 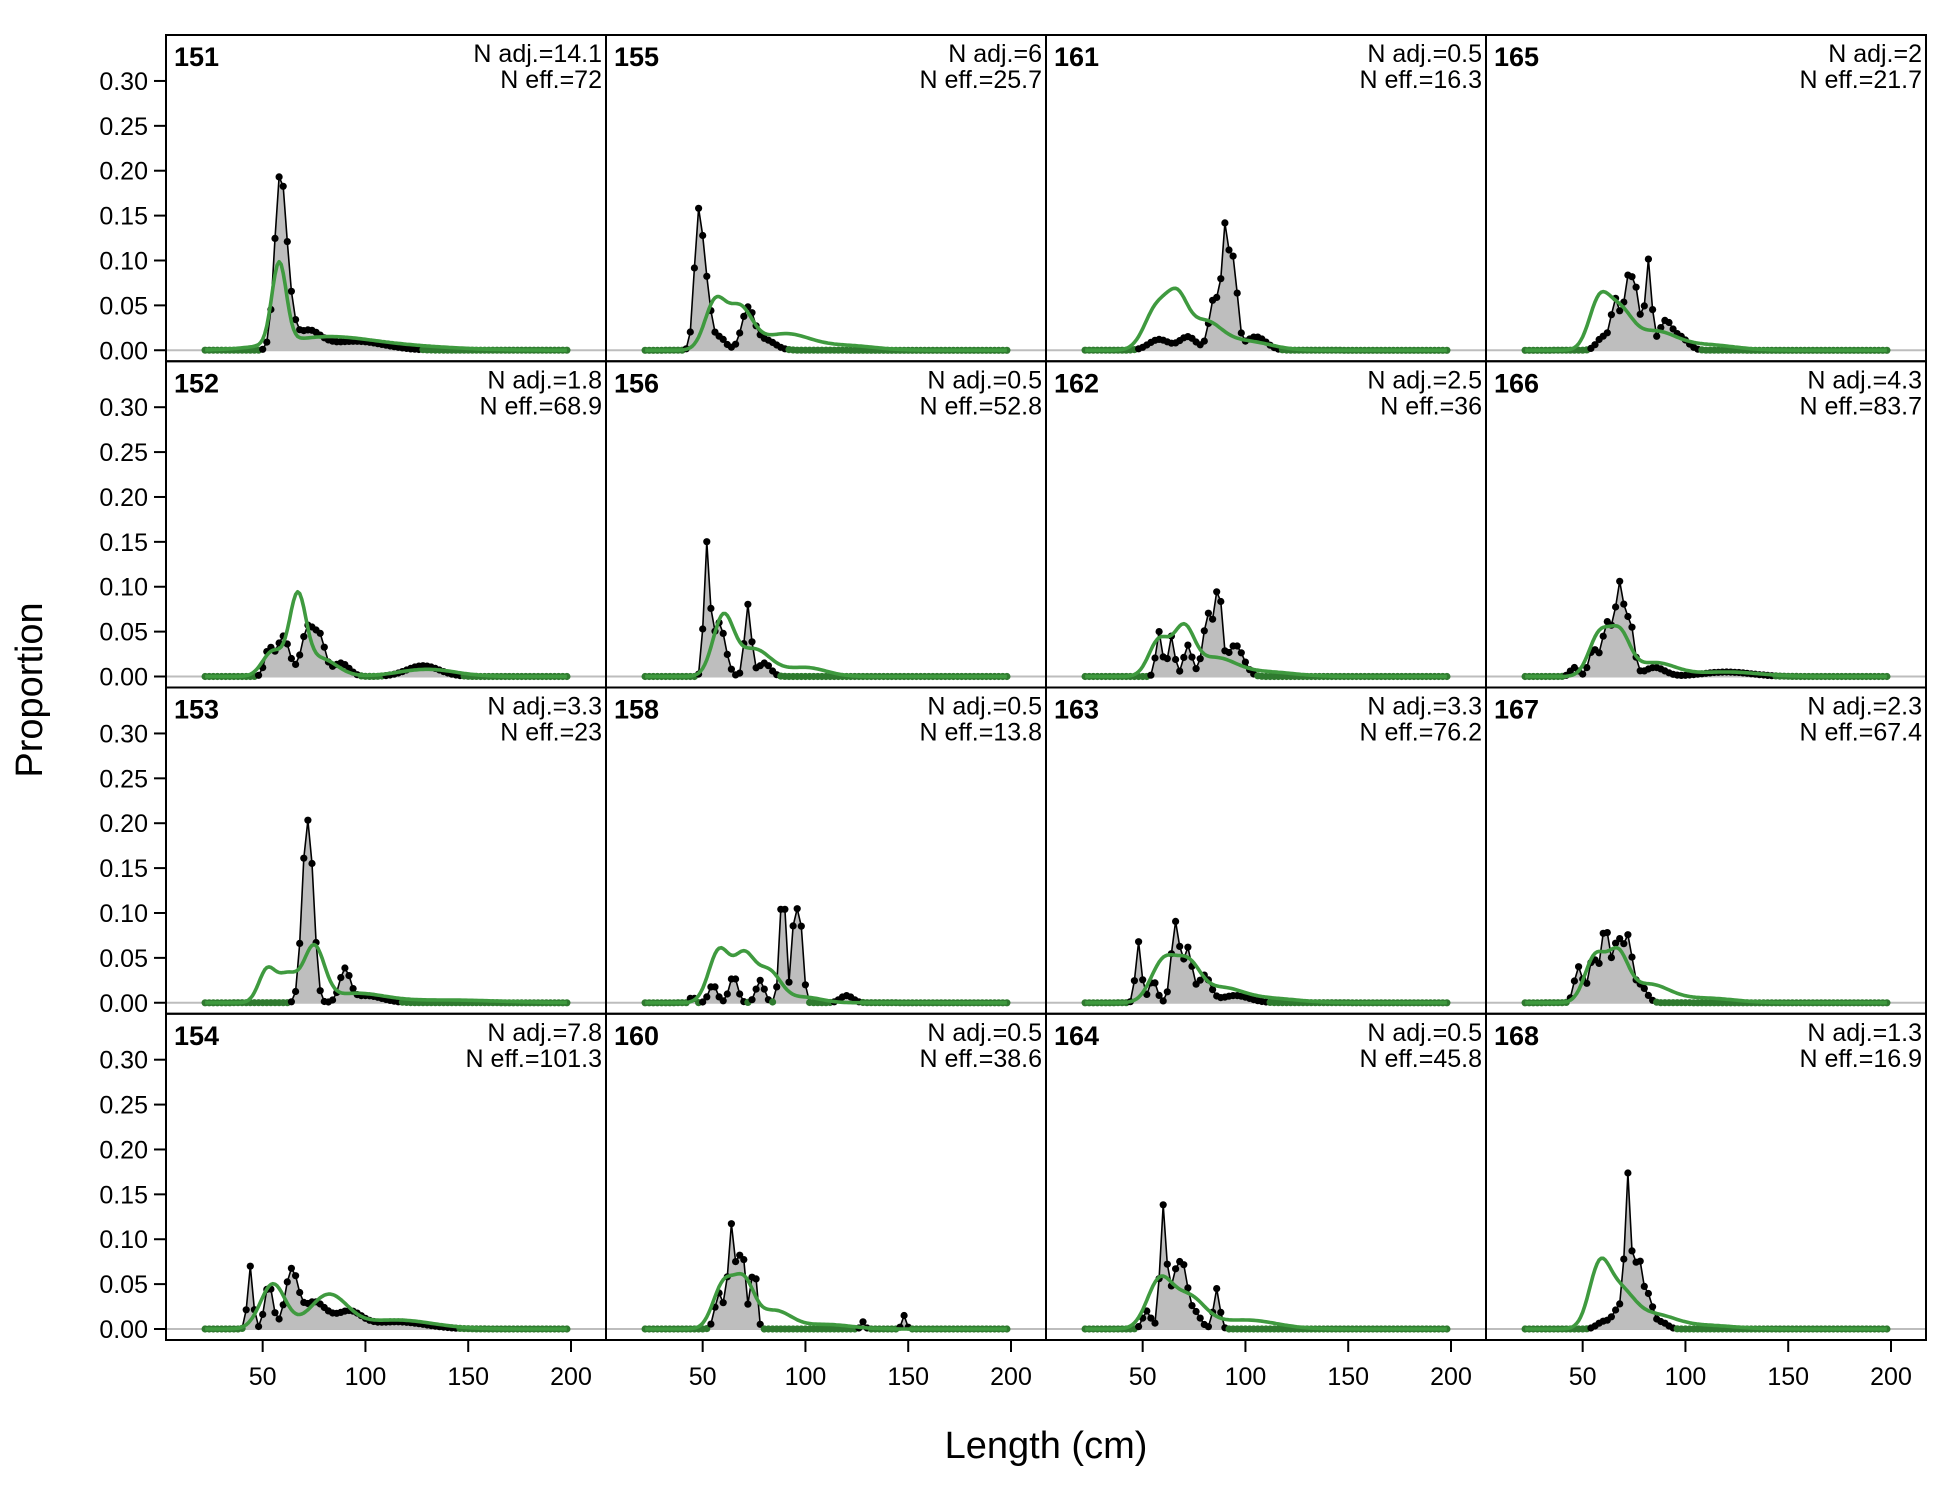 What do you see at coordinates (980, 80) in the screenshot?
I see `n-eff-label: N eff.=25.7` at bounding box center [980, 80].